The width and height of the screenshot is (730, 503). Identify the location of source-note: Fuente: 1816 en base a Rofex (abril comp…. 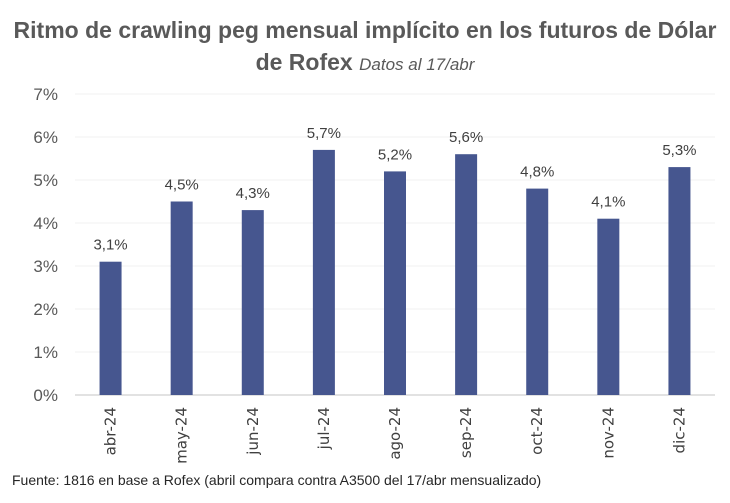
(277, 480).